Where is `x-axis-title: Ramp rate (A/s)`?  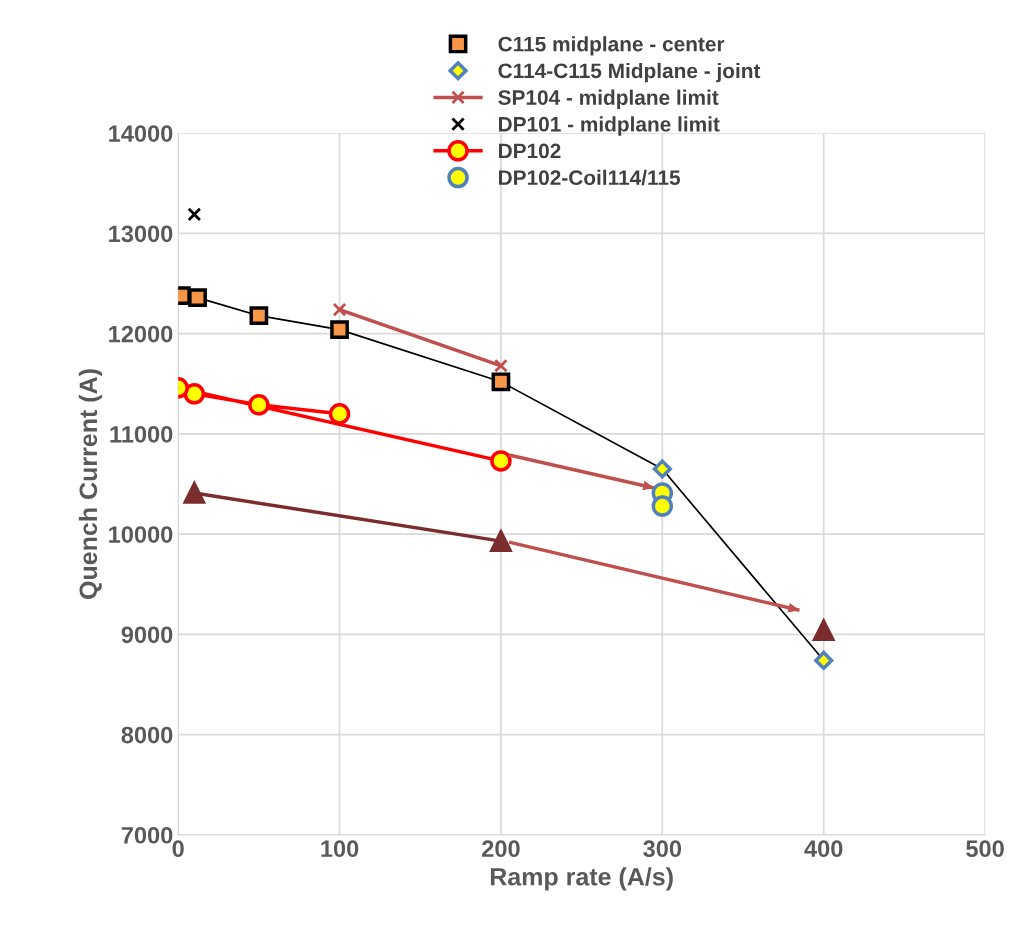 x-axis-title: Ramp rate (A/s) is located at coordinates (581, 879).